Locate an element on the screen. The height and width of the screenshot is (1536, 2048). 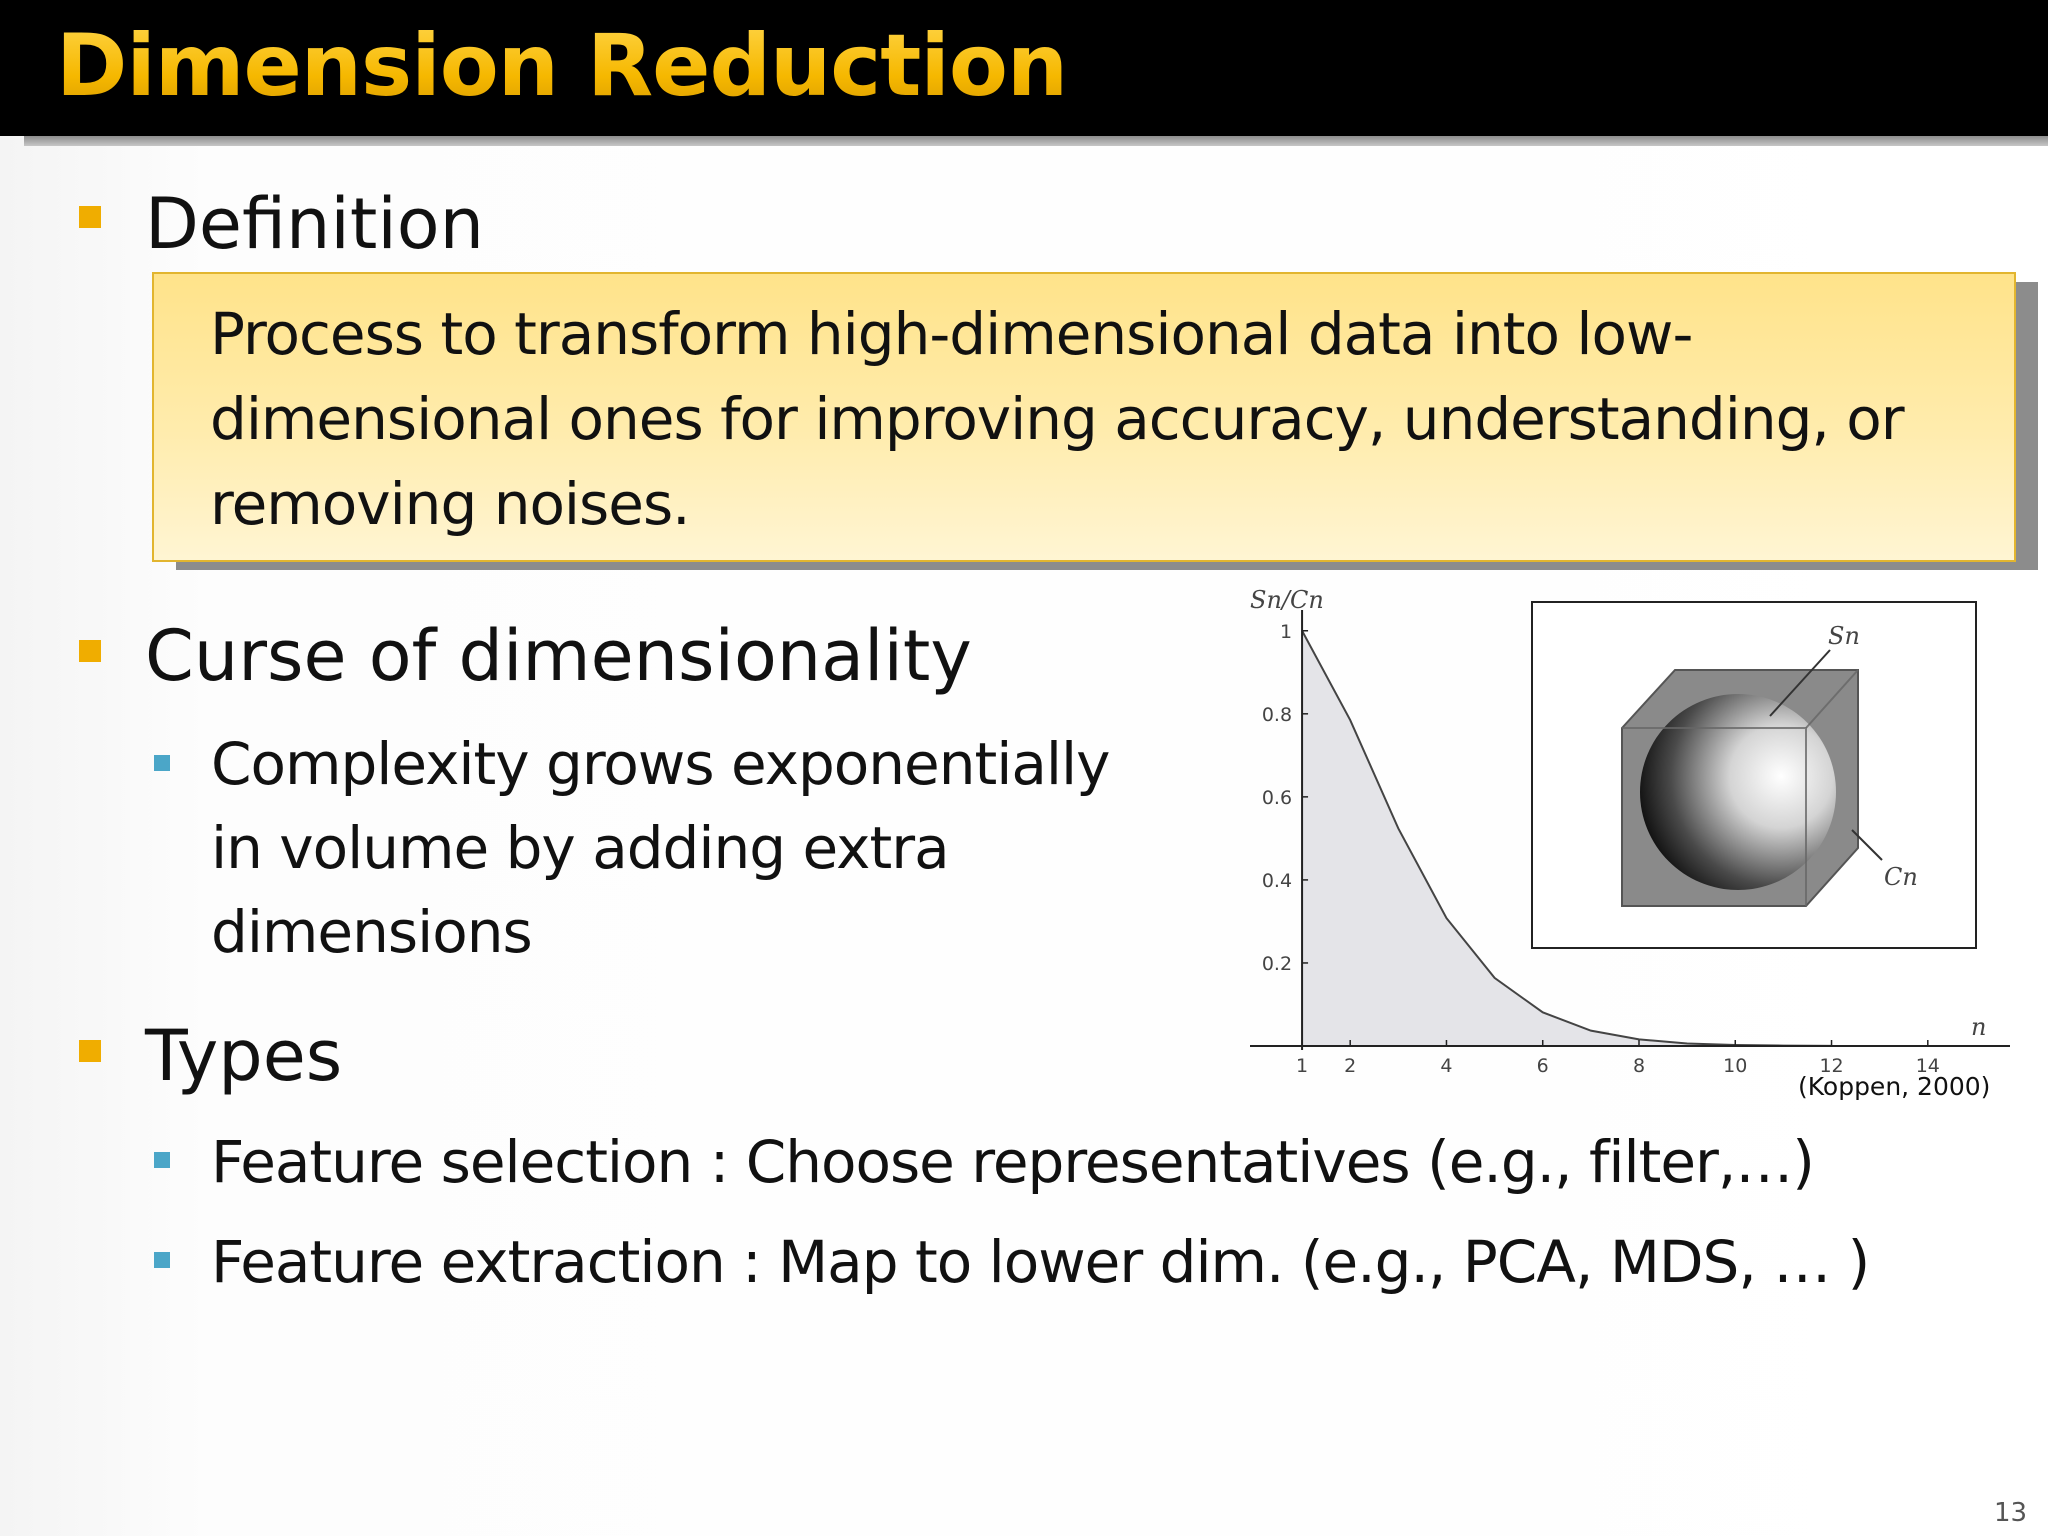
y-tick-label: 0.4 is located at coordinates (1277, 881).